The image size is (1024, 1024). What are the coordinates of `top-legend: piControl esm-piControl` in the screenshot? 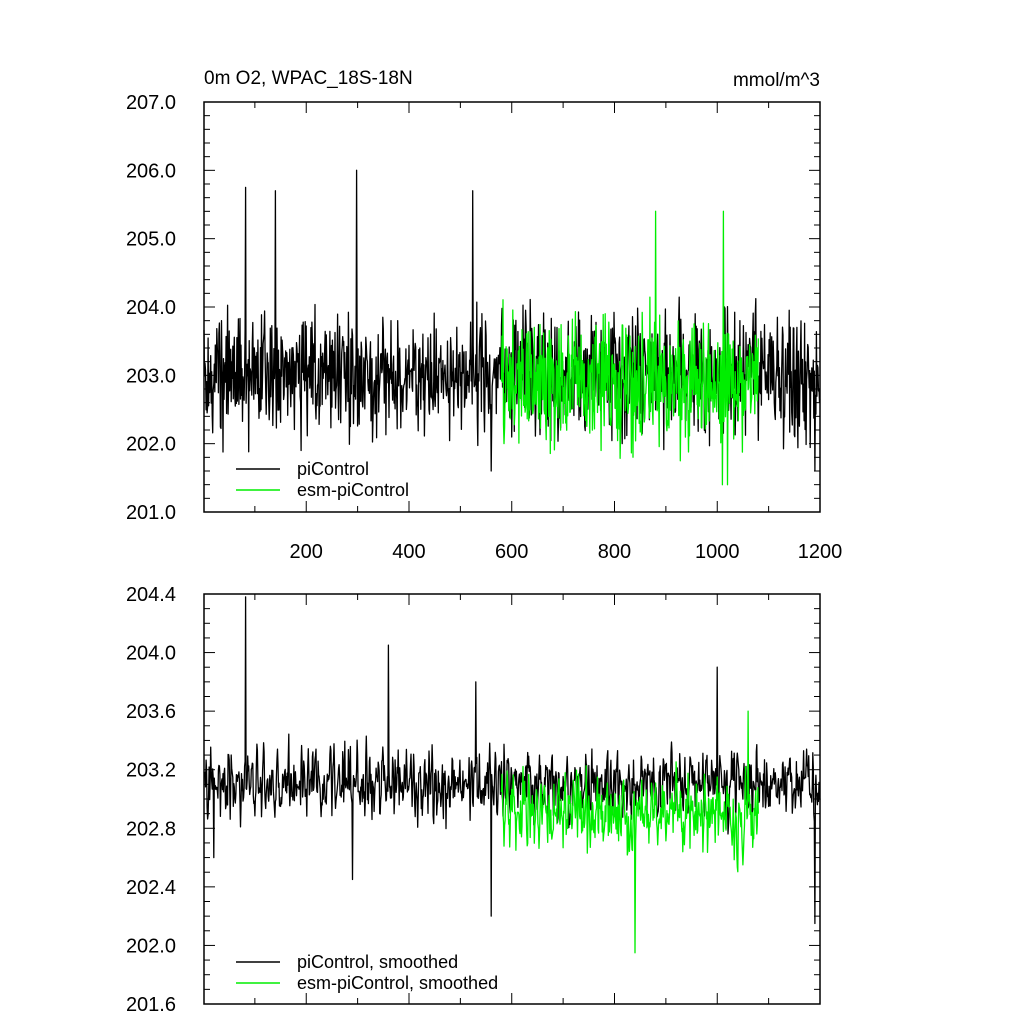 It's located at (322, 479).